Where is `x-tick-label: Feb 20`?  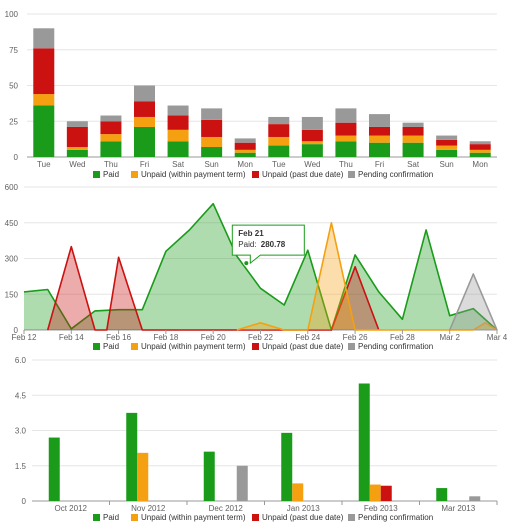 x-tick-label: Feb 20 is located at coordinates (213, 337).